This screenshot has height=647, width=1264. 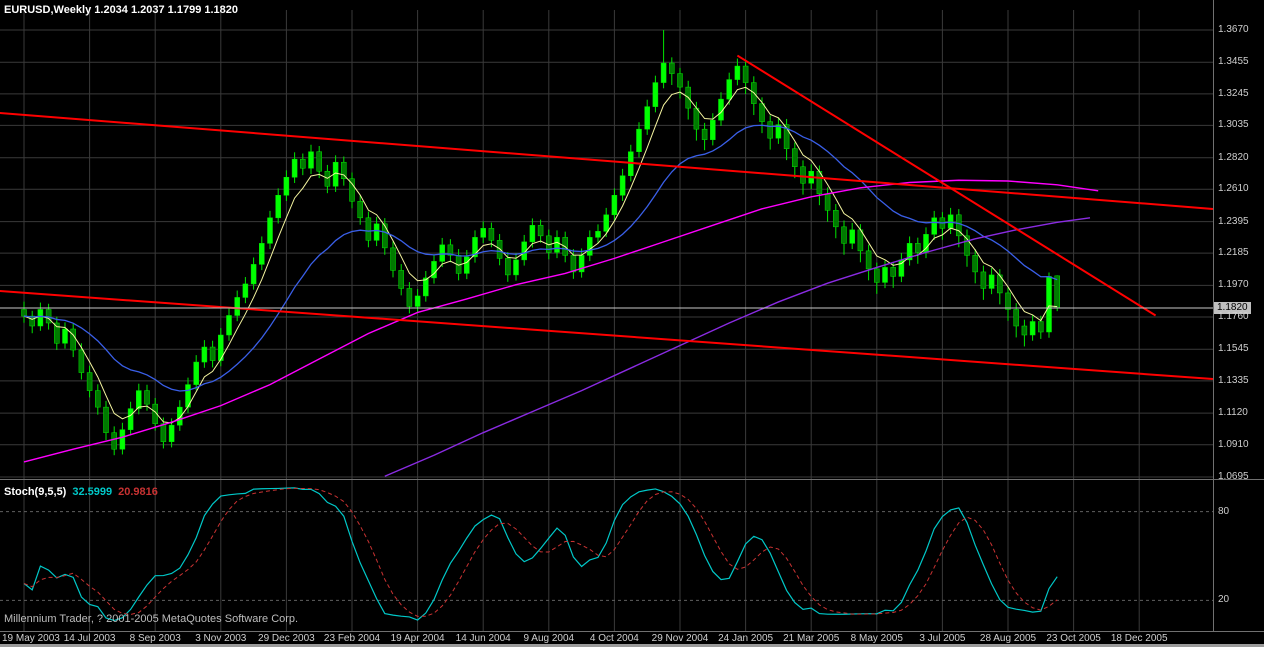 What do you see at coordinates (1233, 285) in the screenshot?
I see `price-axis-label: 1.1970` at bounding box center [1233, 285].